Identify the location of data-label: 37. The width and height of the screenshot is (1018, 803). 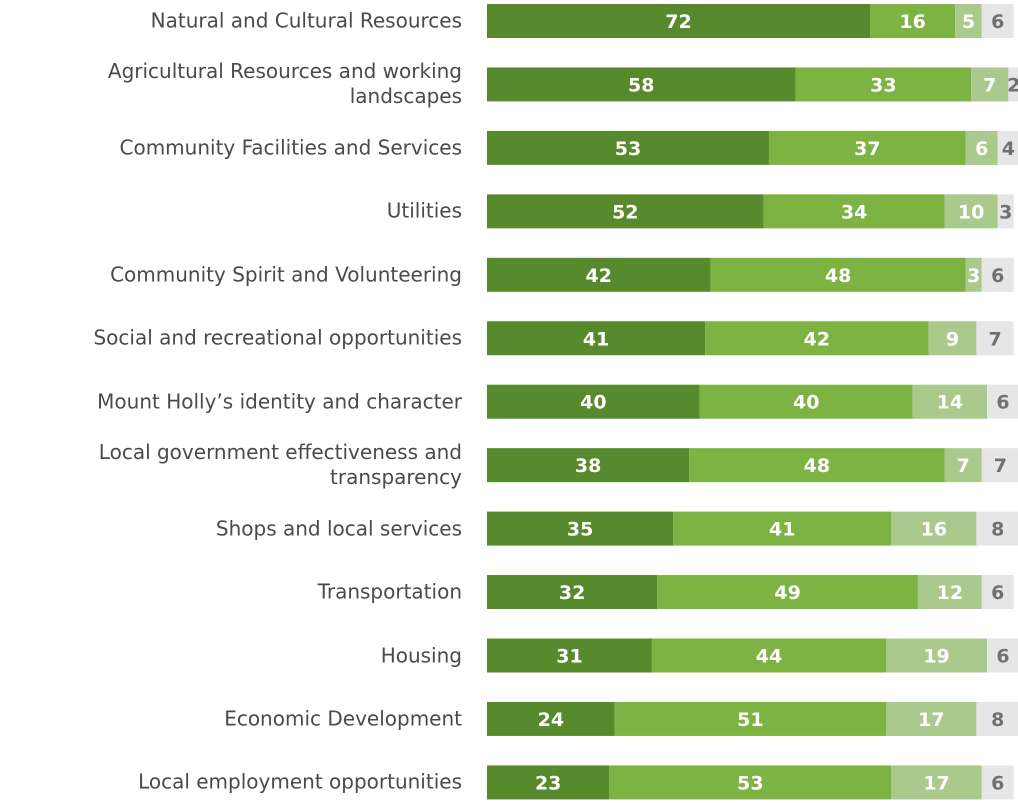
(867, 149).